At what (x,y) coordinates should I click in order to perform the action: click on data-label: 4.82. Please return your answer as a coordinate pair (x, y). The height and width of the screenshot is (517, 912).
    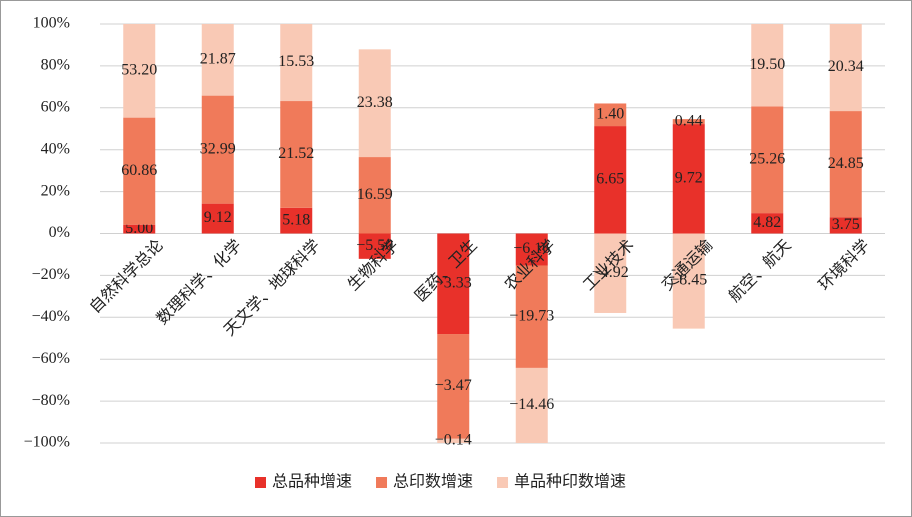
    Looking at the image, I should click on (767, 222).